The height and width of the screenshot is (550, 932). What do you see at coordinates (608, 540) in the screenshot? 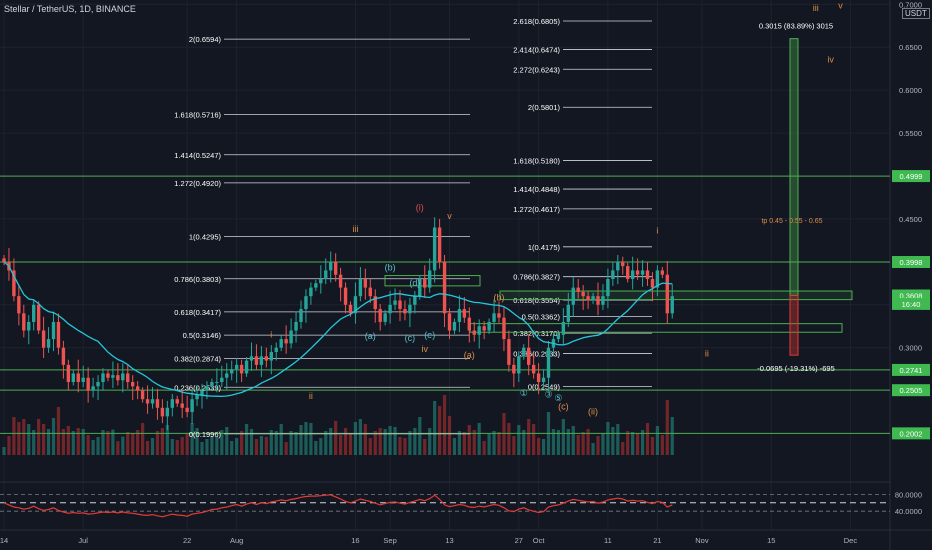
I see `x-tick-label: 11` at bounding box center [608, 540].